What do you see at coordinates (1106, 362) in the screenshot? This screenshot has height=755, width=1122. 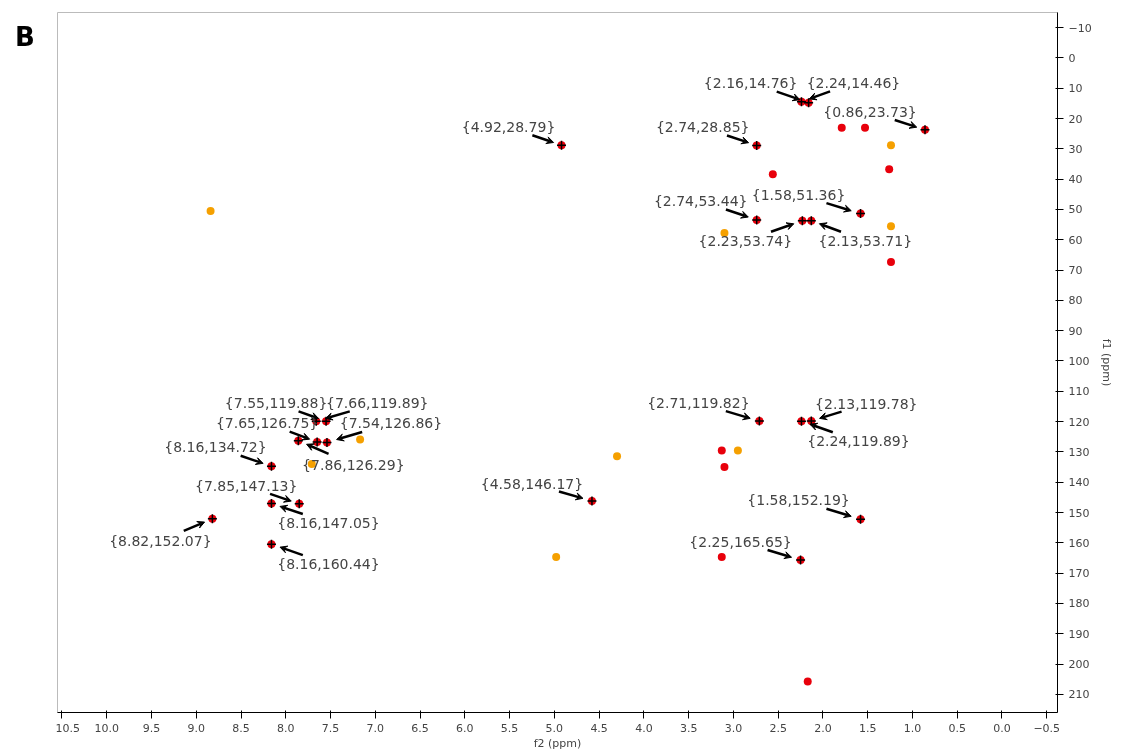 I see `y-axis-title: f1 (ppm)` at bounding box center [1106, 362].